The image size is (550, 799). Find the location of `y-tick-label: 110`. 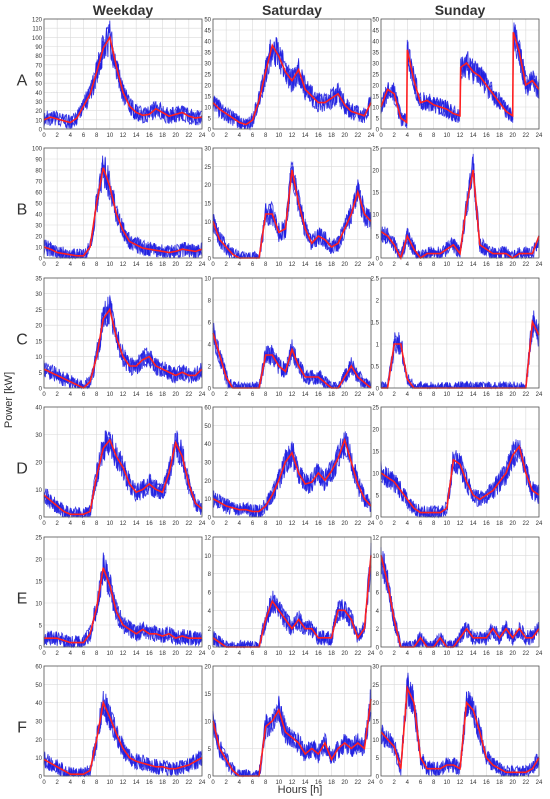

y-tick-label: 110 is located at coordinates (37, 30).